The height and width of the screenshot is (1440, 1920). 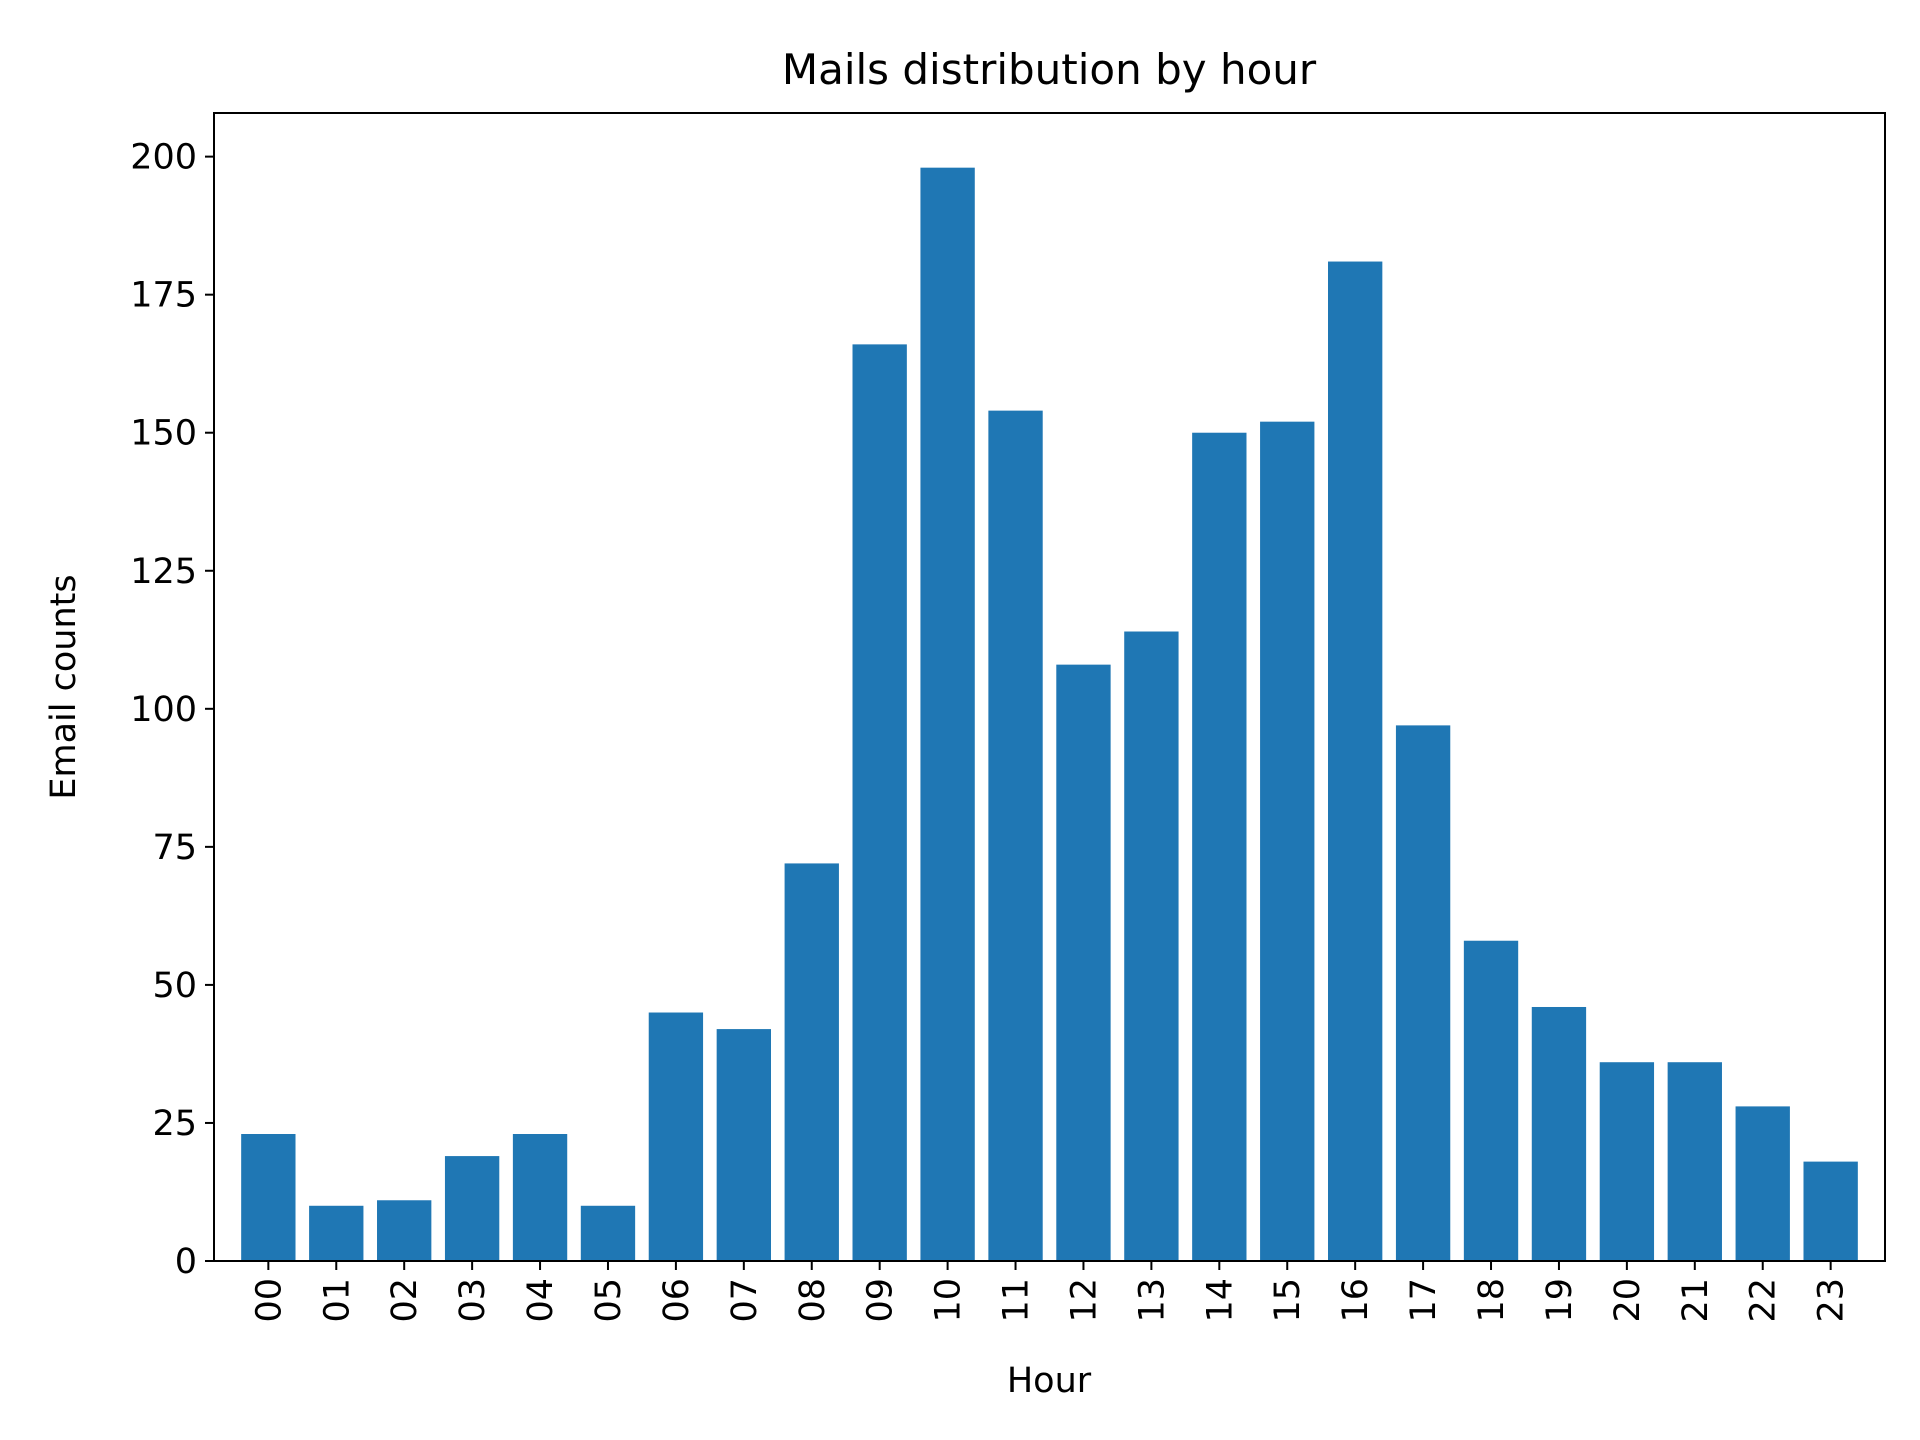 What do you see at coordinates (881, 1300) in the screenshot?
I see `x-tick-label: 09` at bounding box center [881, 1300].